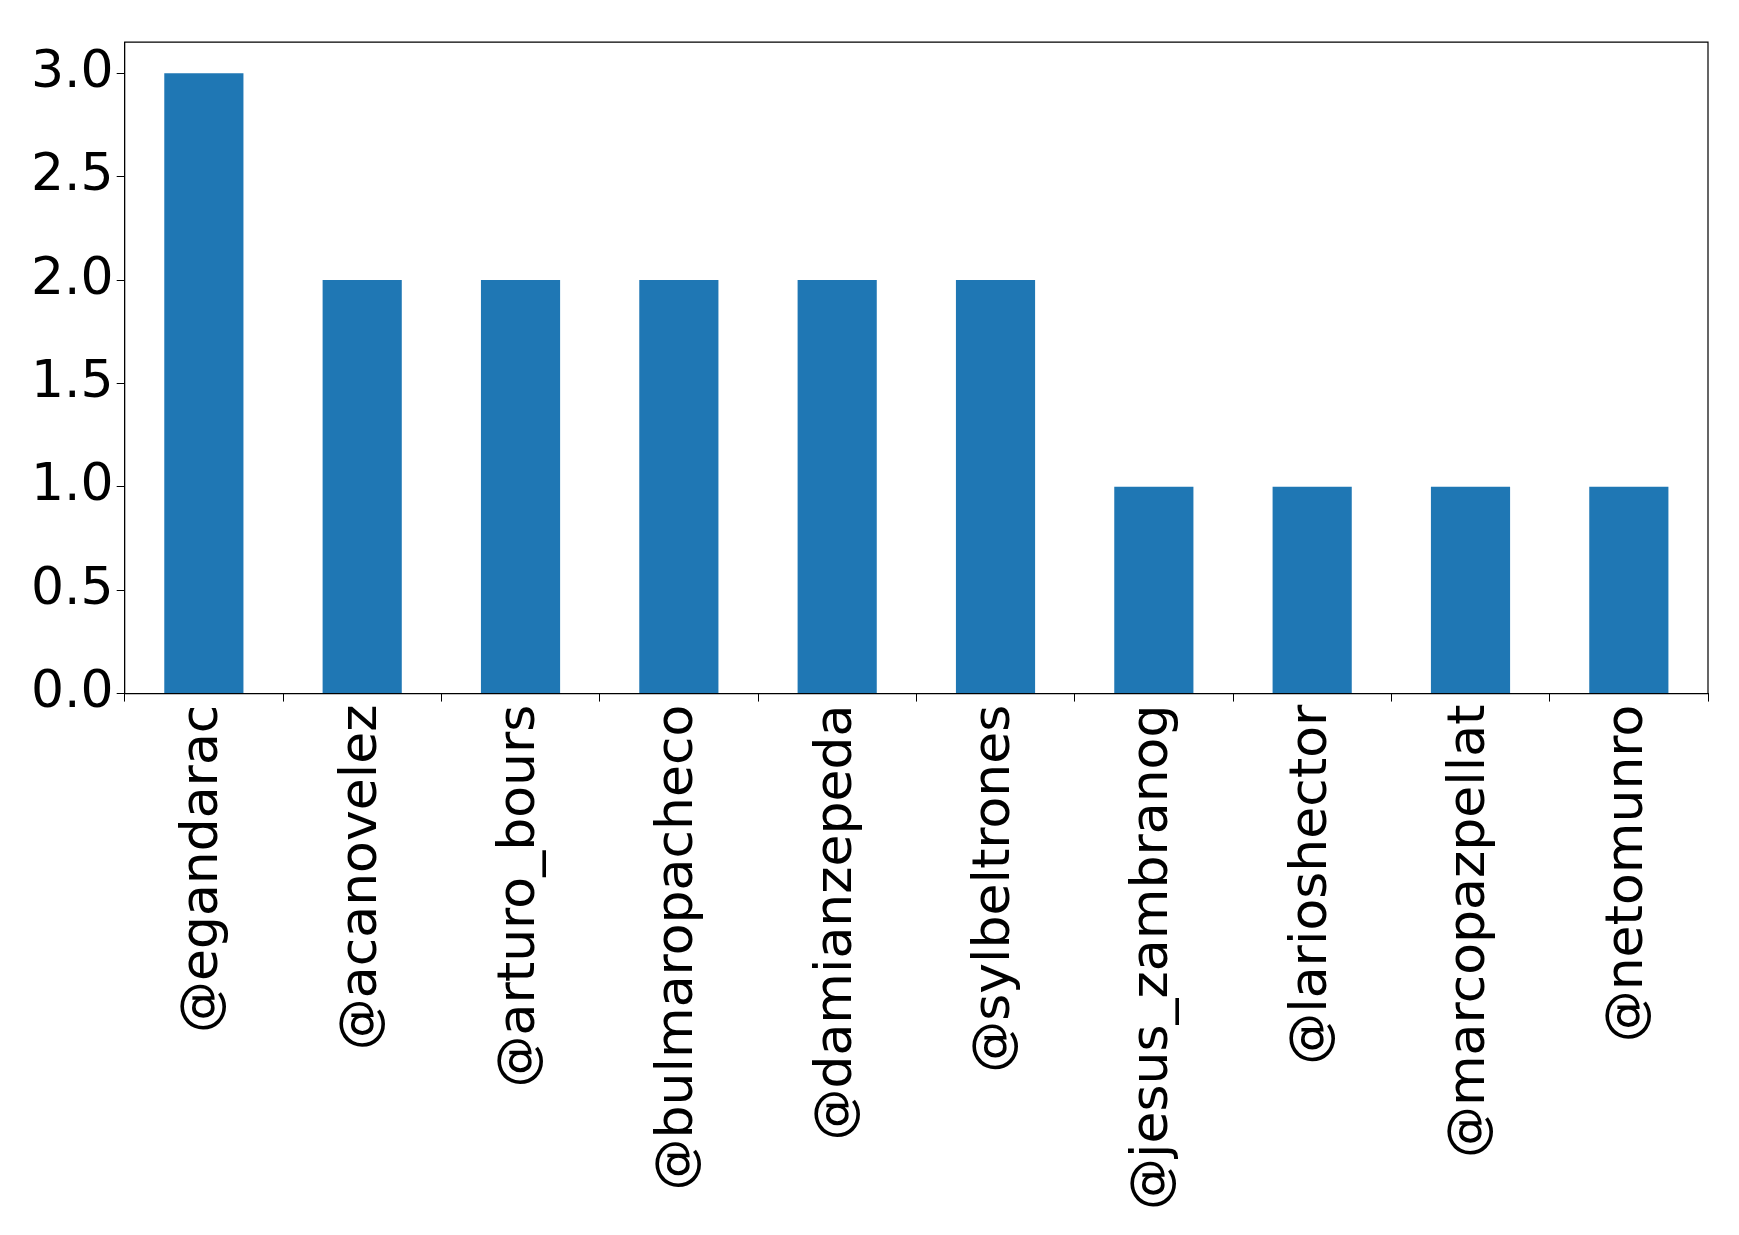 Image resolution: width=1739 pixels, height=1235 pixels. Describe the element at coordinates (72, 275) in the screenshot. I see `y-tick-label: 2.0` at that location.